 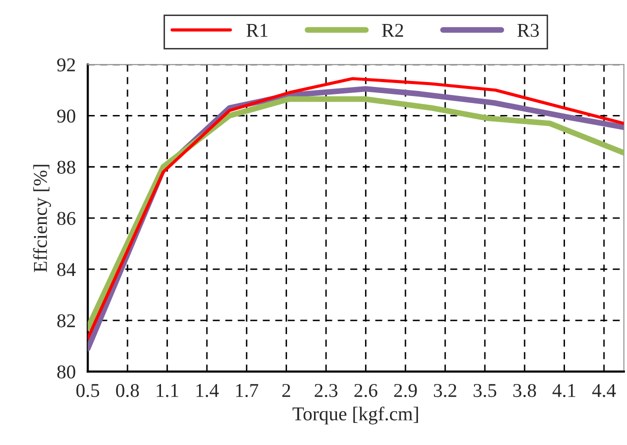 I want to click on y-tick-label: 90, so click(x=66, y=116).